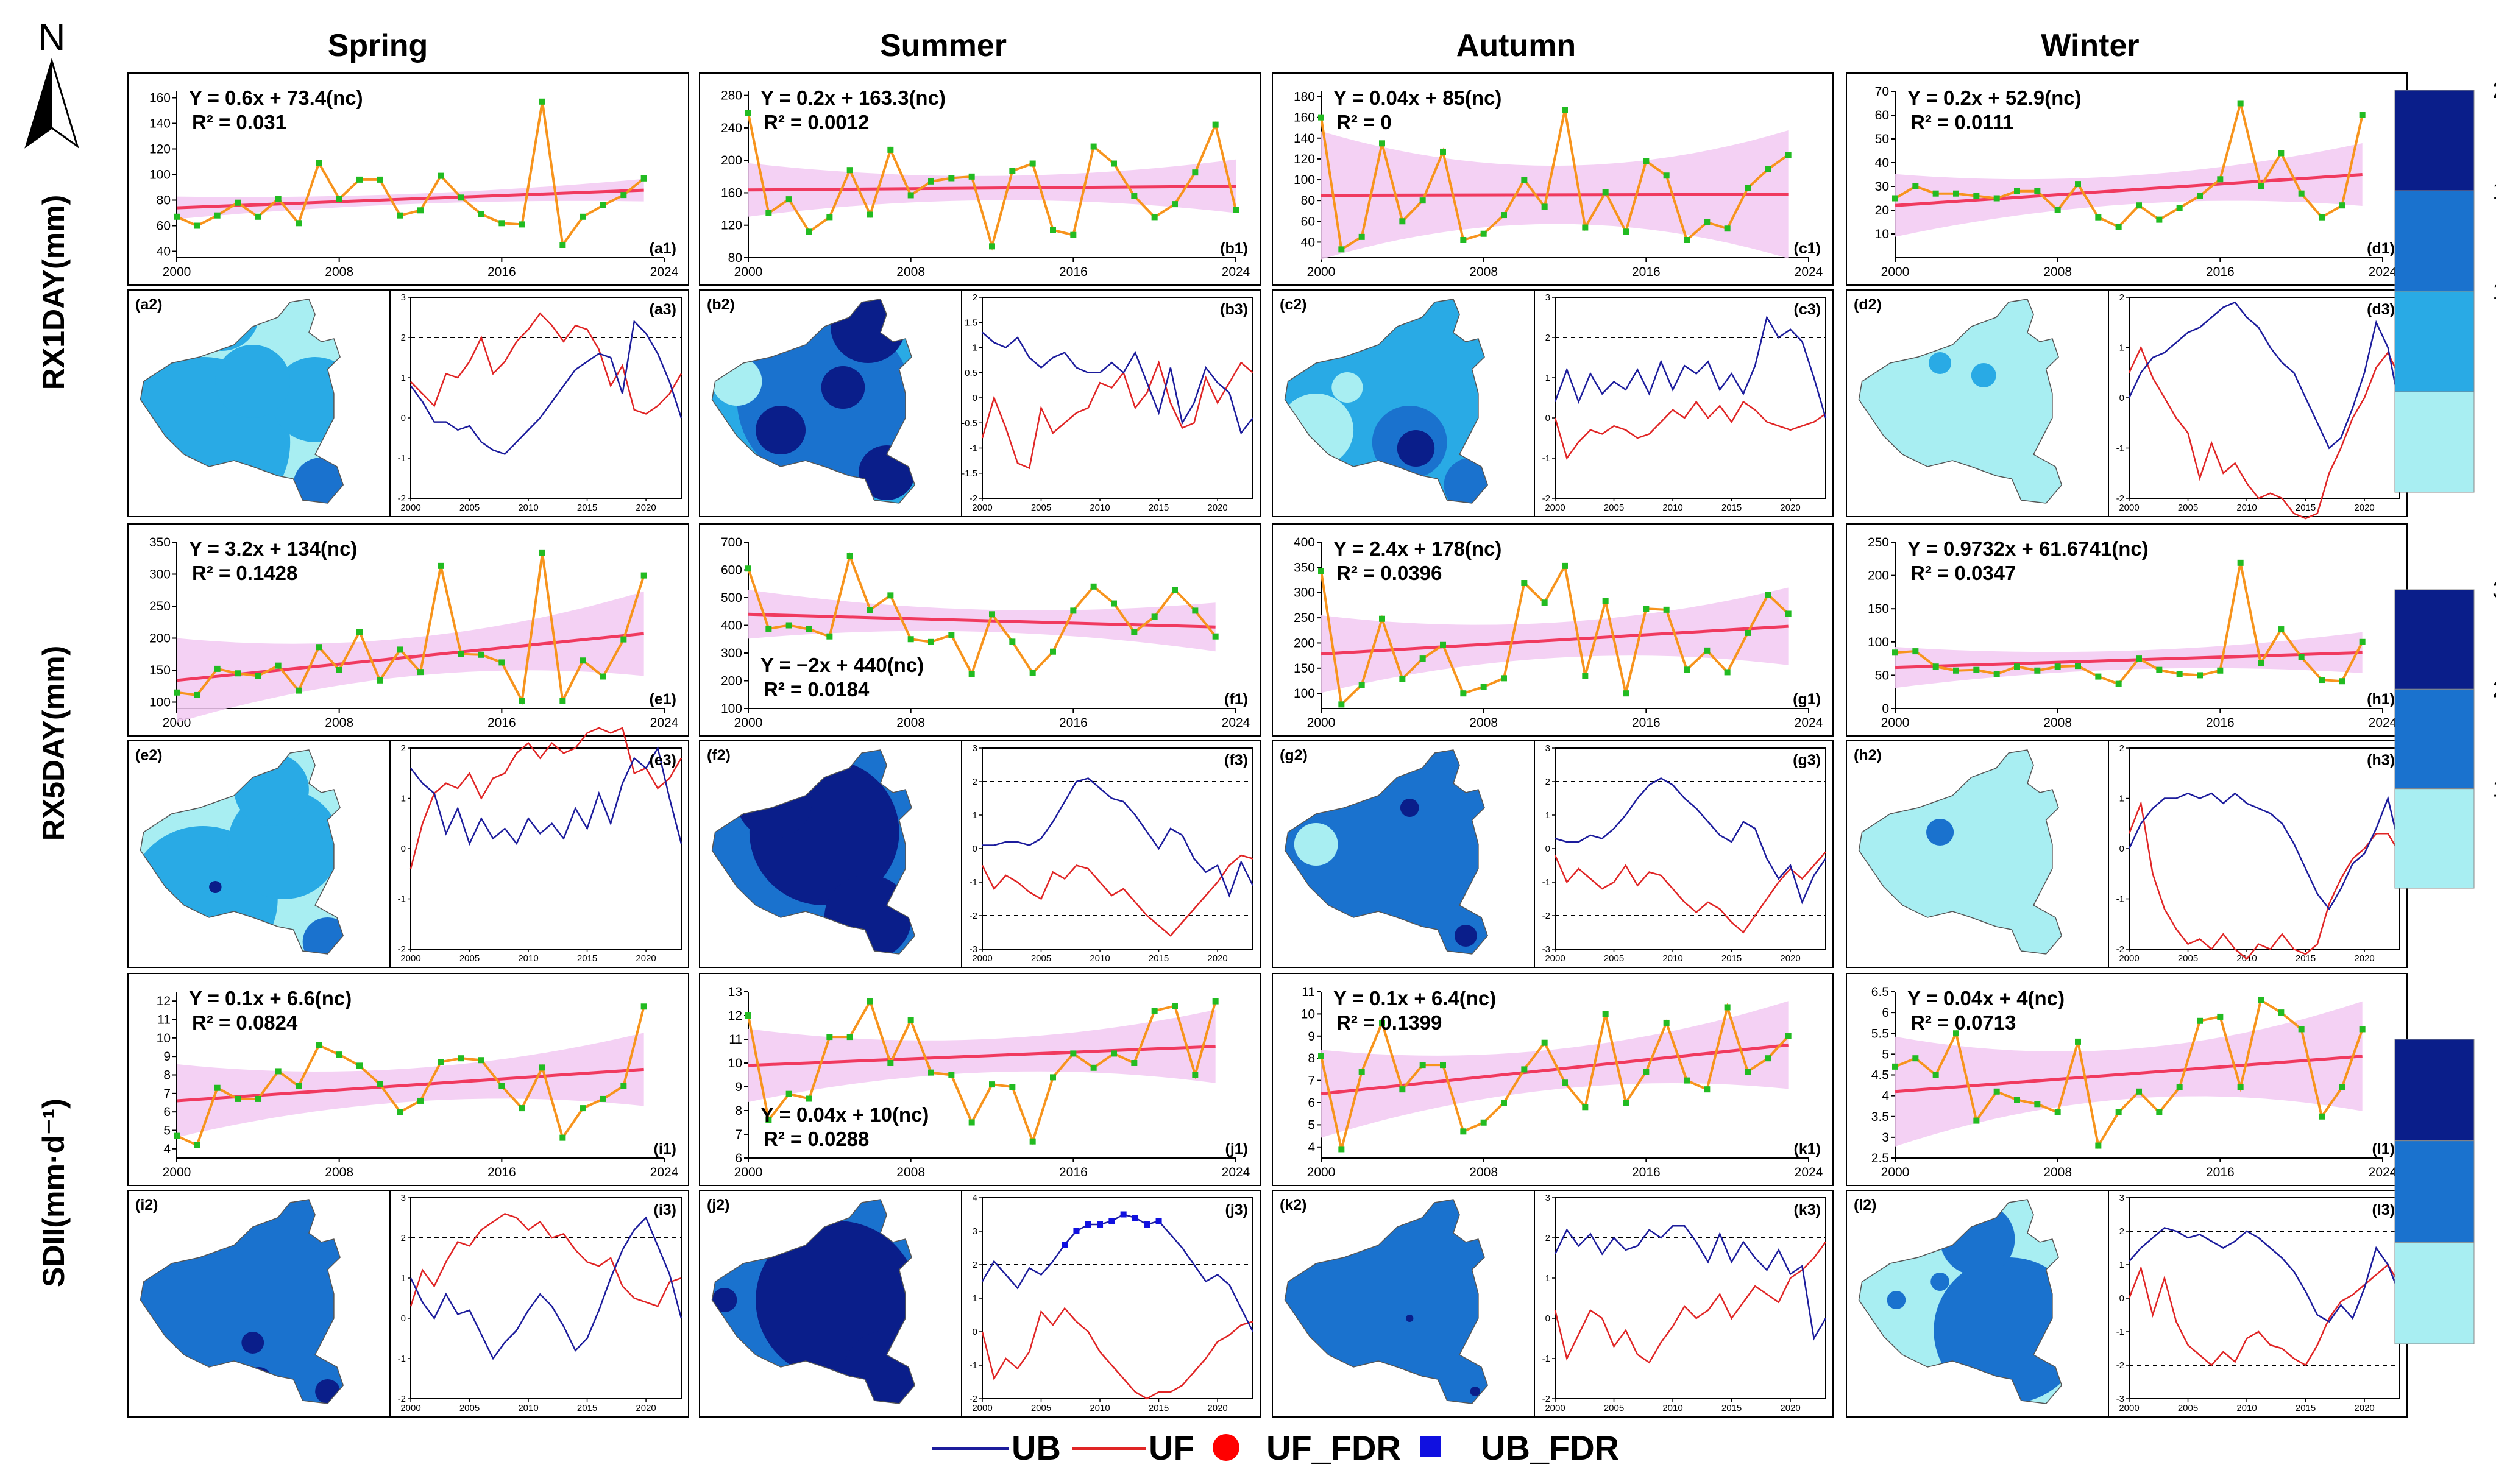 The width and height of the screenshot is (2496, 1484). What do you see at coordinates (2381, 309) in the screenshot?
I see `panel-label: (d3)` at bounding box center [2381, 309].